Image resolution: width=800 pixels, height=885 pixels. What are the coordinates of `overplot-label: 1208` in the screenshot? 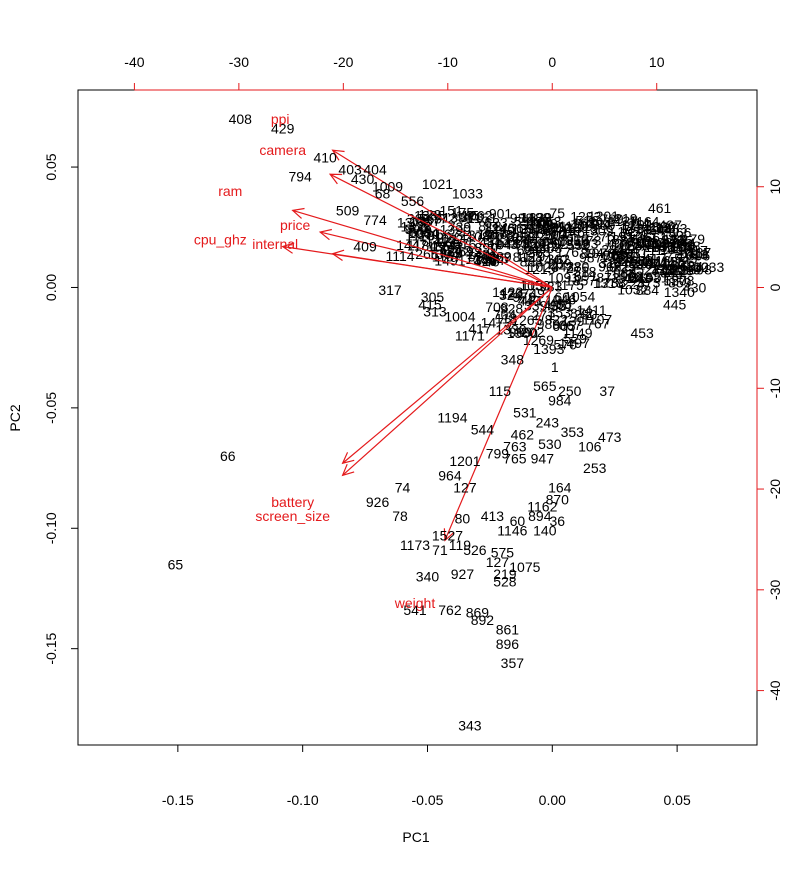 It's located at (678, 280).